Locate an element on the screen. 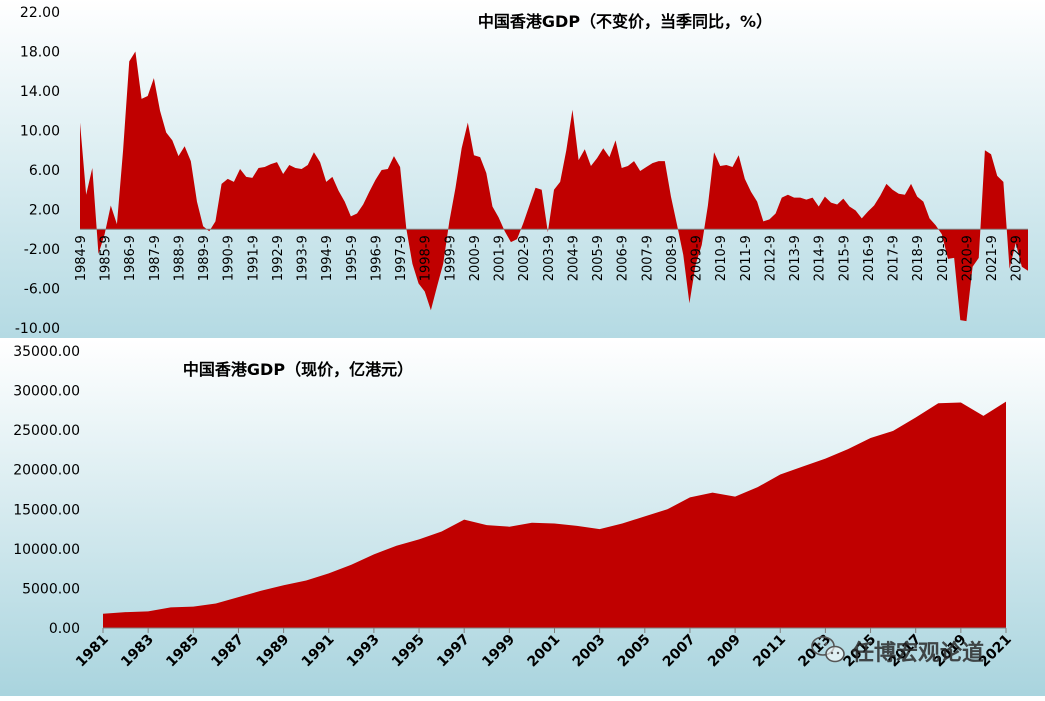 Image resolution: width=1045 pixels, height=701 pixels. chart-top-y-tick-label: -2.00 is located at coordinates (42, 250).